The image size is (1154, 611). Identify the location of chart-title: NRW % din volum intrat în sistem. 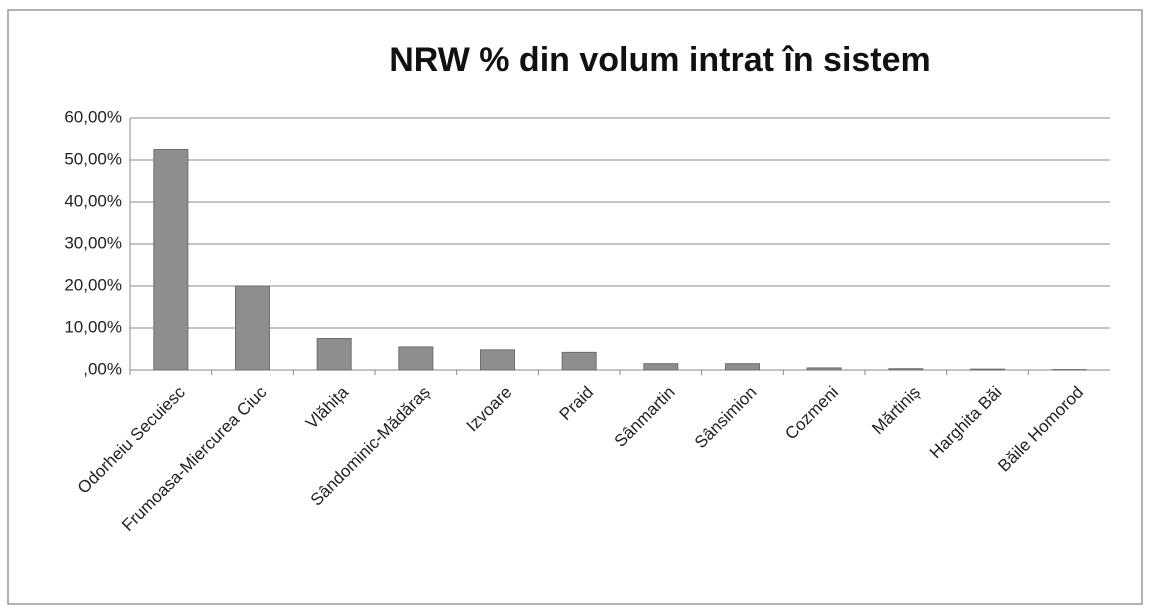
(660, 60).